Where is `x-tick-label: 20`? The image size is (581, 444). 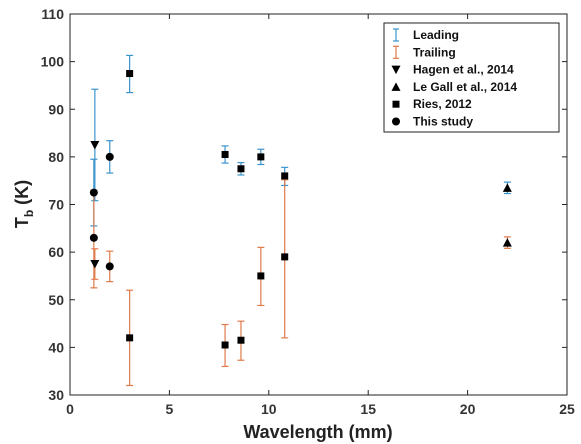
x-tick-label: 20 is located at coordinates (468, 409).